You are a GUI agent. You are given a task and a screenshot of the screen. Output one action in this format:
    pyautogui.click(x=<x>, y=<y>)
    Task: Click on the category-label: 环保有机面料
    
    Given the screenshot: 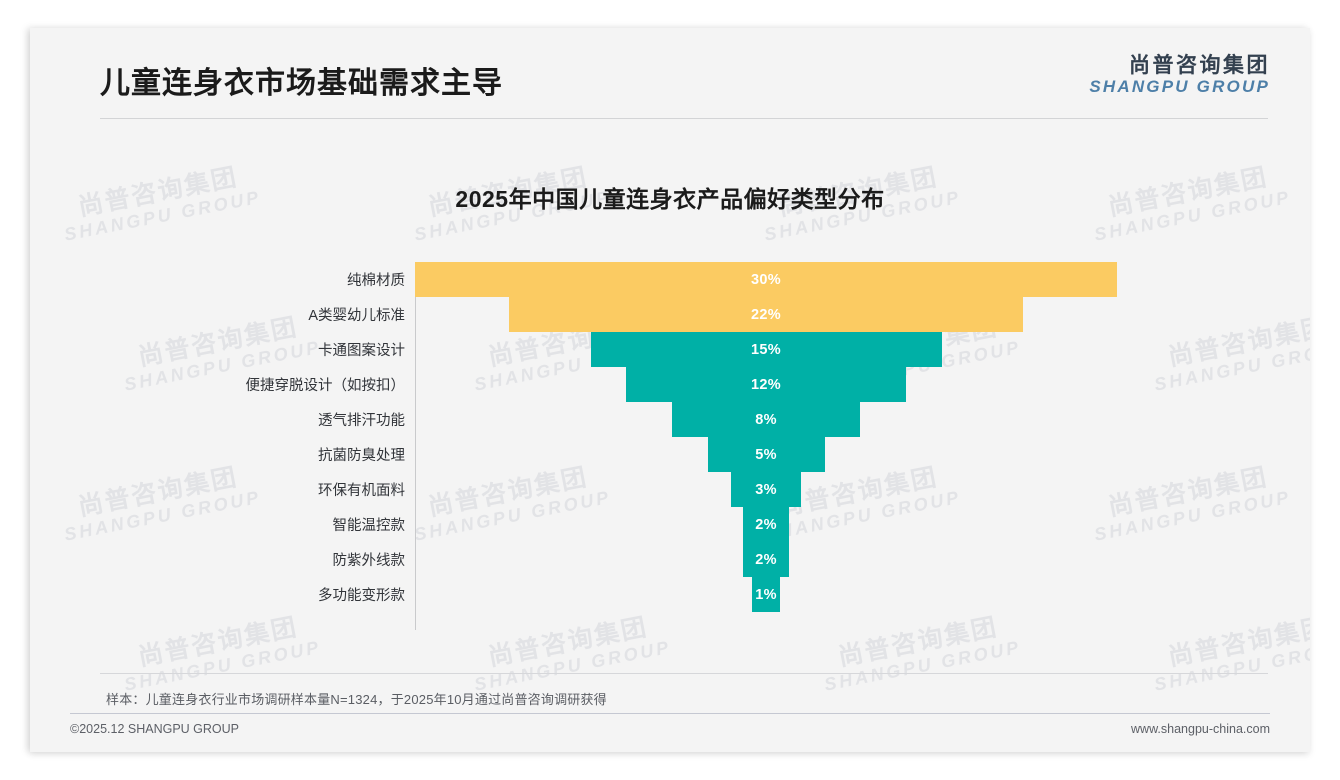 What is the action you would take?
    pyautogui.click(x=361, y=491)
    